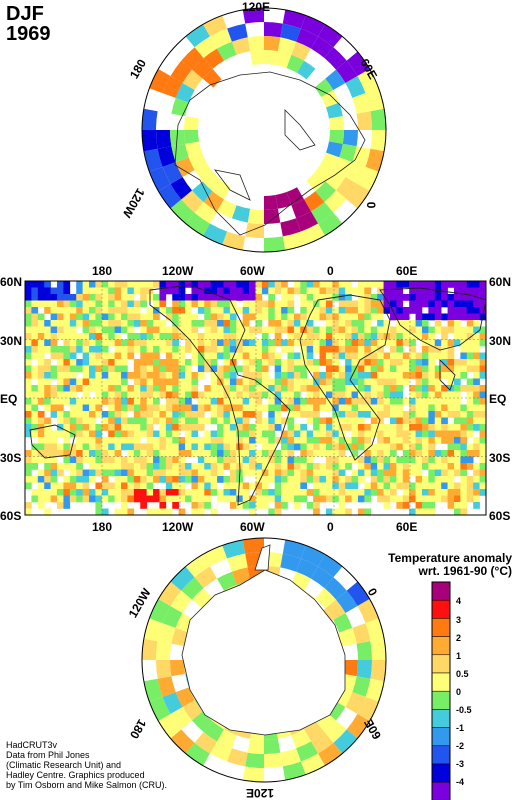 The height and width of the screenshot is (800, 512). I want to click on legend-label-minus-2: -2, so click(460, 746).